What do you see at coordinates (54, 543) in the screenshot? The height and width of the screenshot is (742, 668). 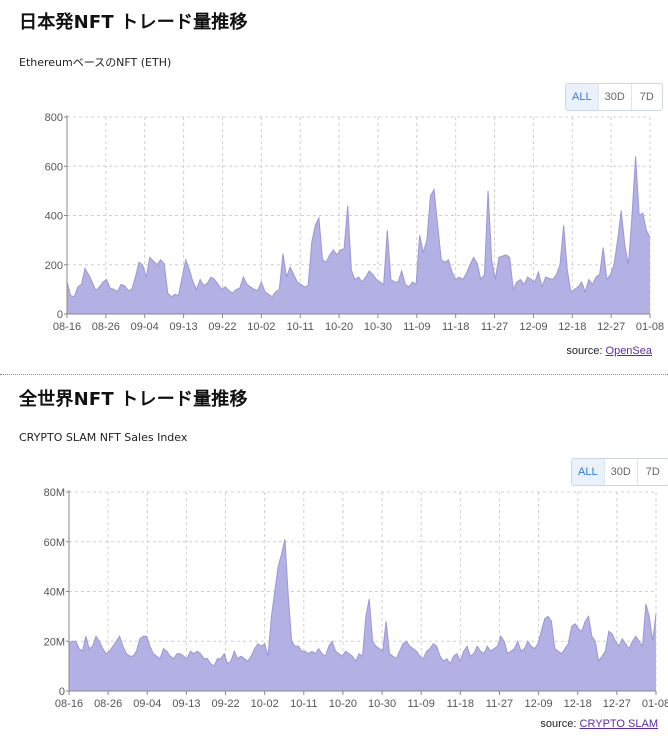 I see `y-tick-label: 60M` at bounding box center [54, 543].